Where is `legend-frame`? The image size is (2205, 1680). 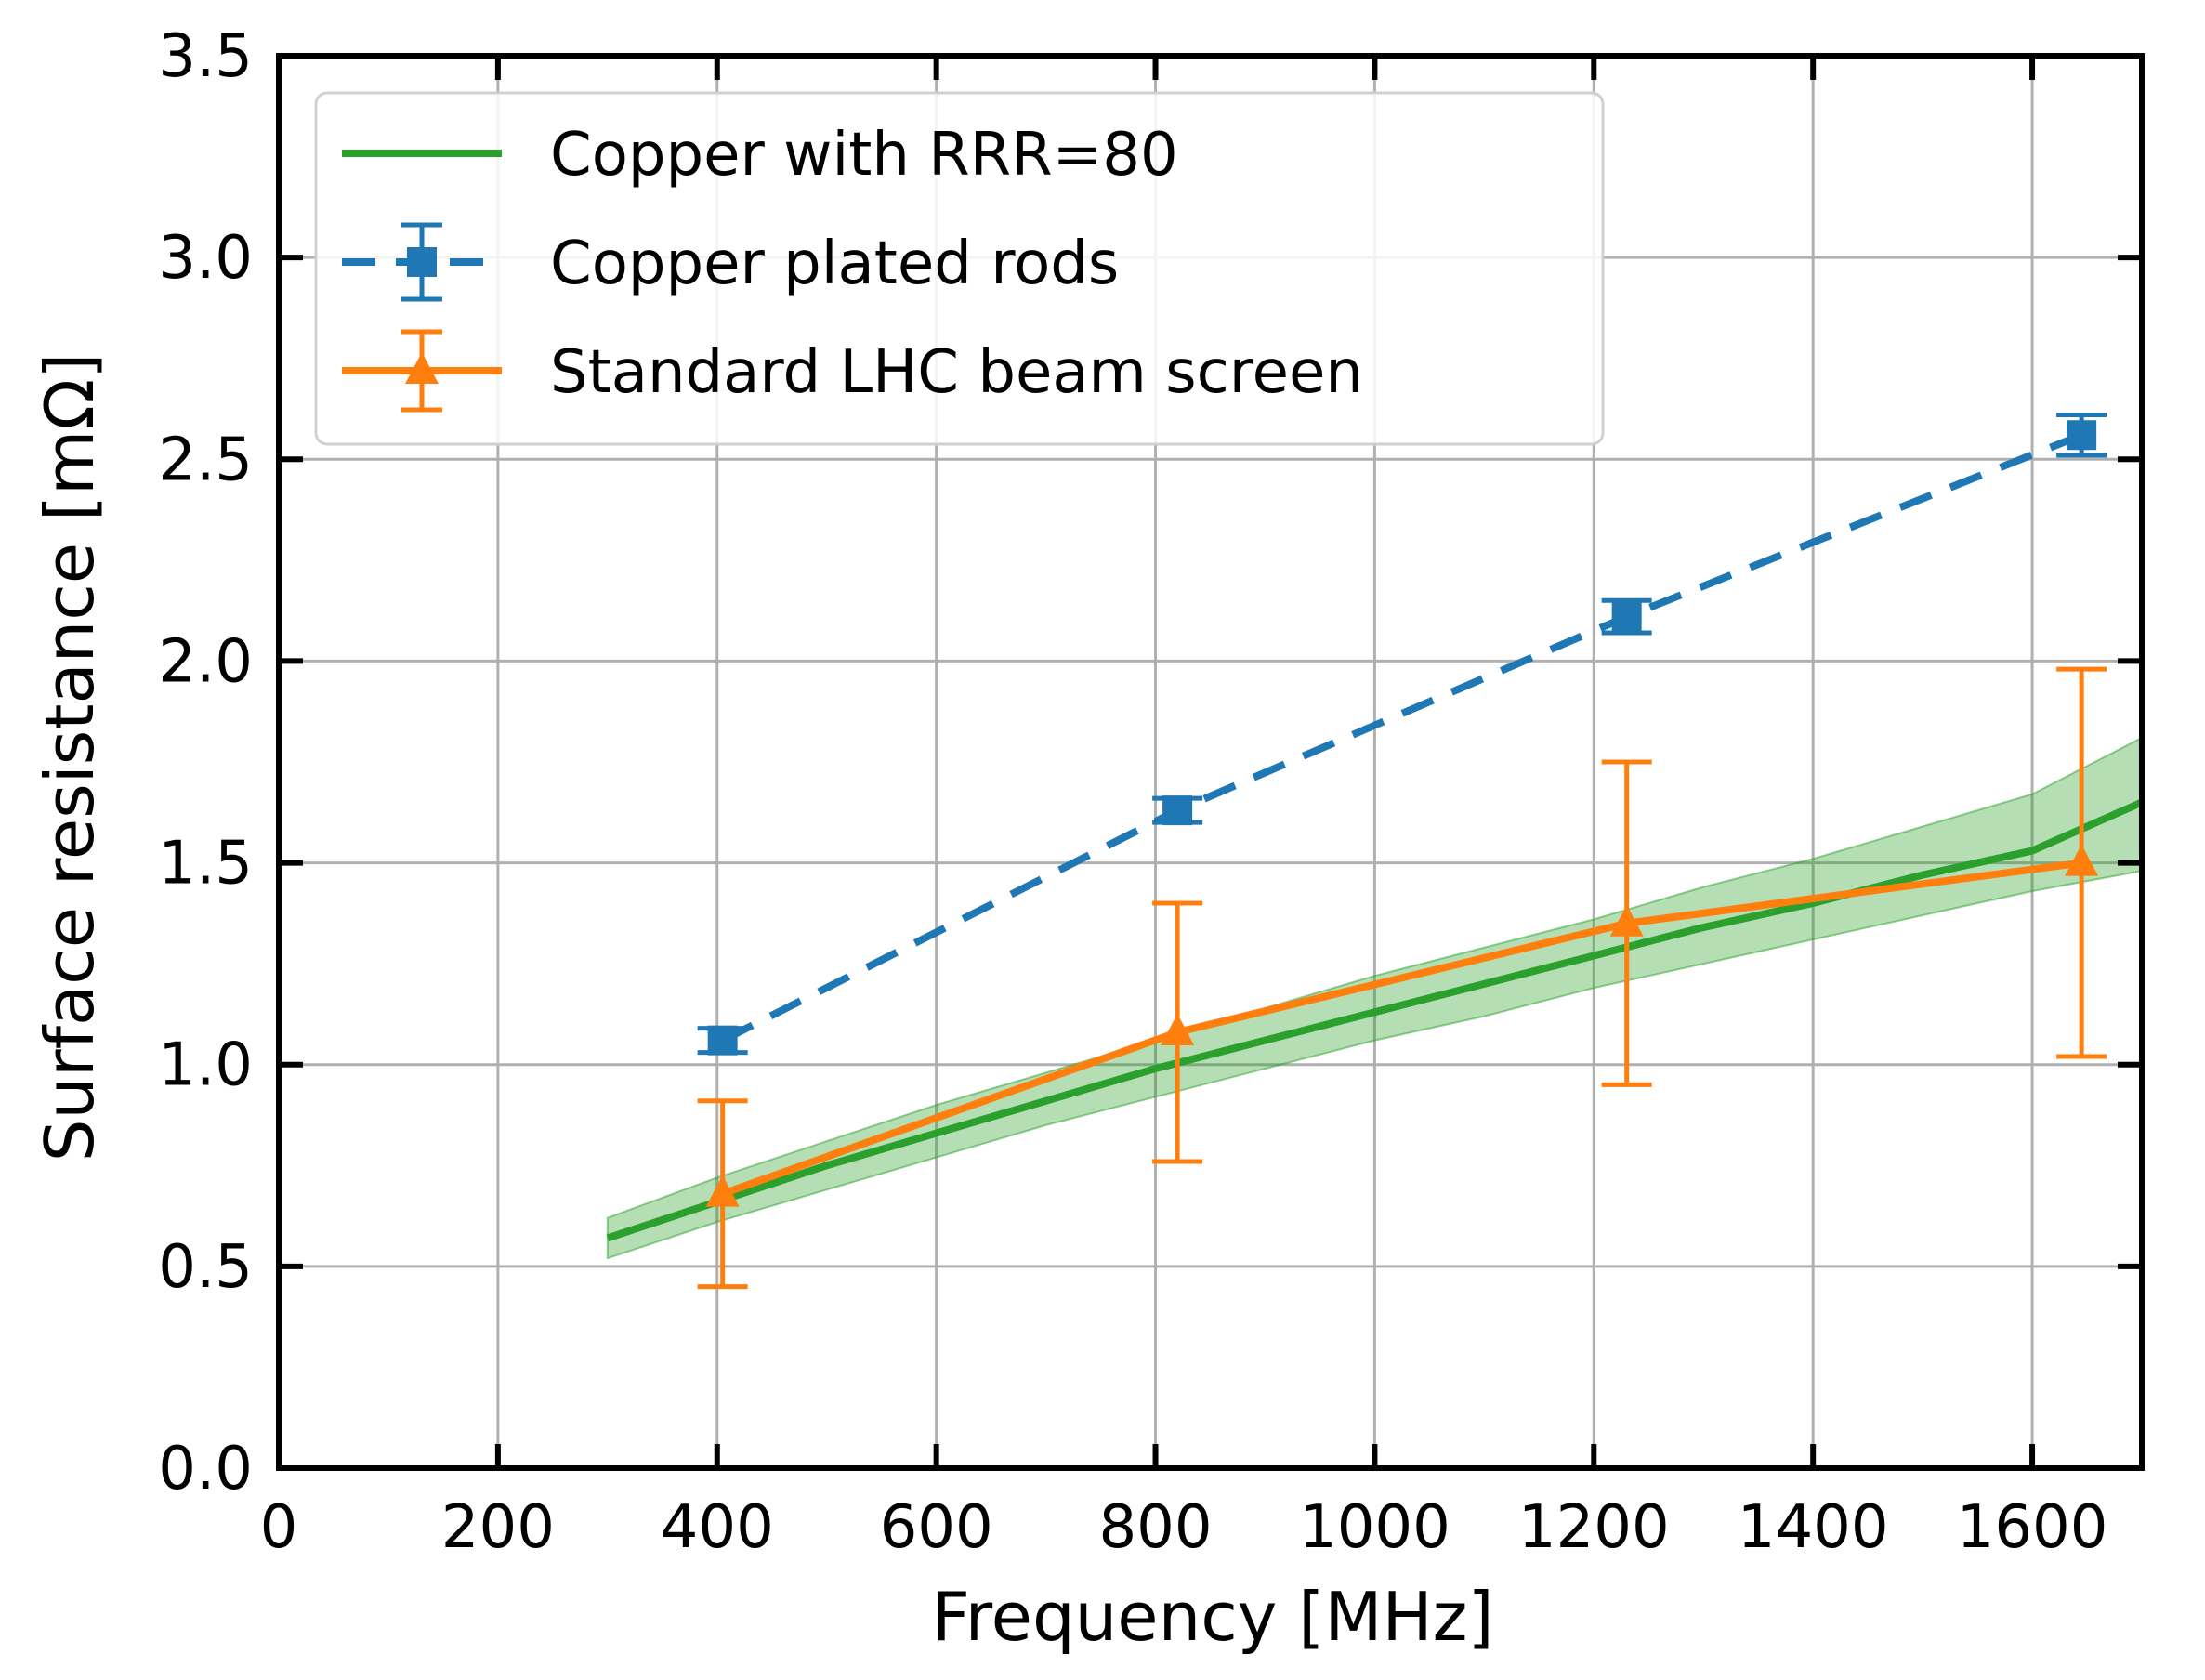
legend-frame is located at coordinates (959, 268).